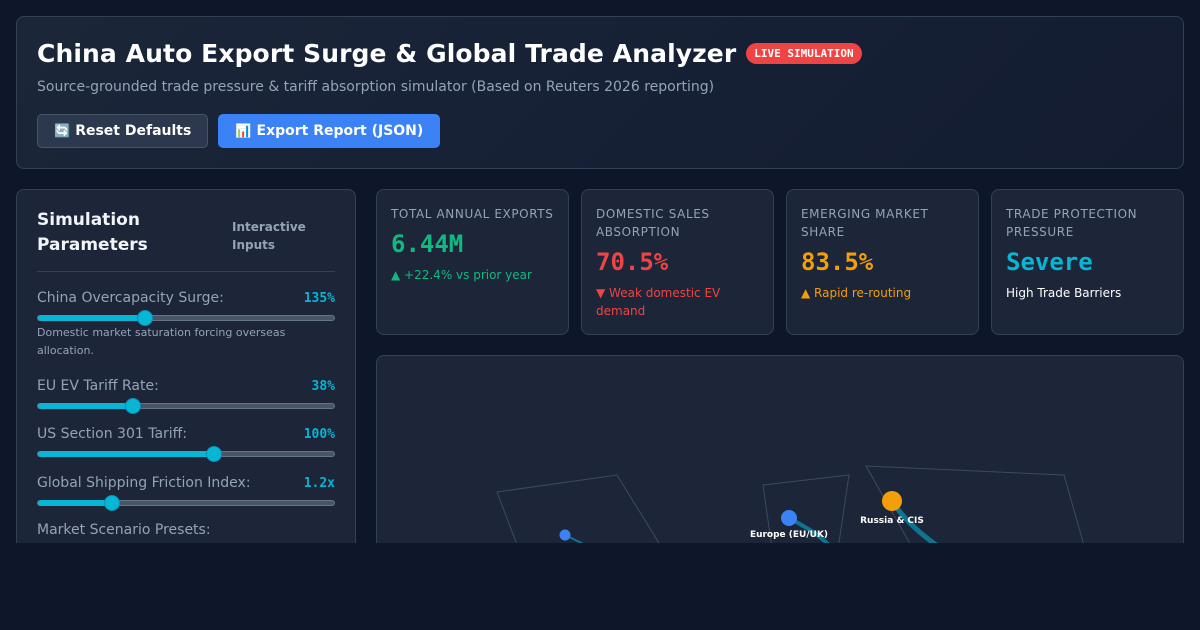  I want to click on param-eu-tariff: EU EV Tariff Rate: 38%, so click(186, 396).